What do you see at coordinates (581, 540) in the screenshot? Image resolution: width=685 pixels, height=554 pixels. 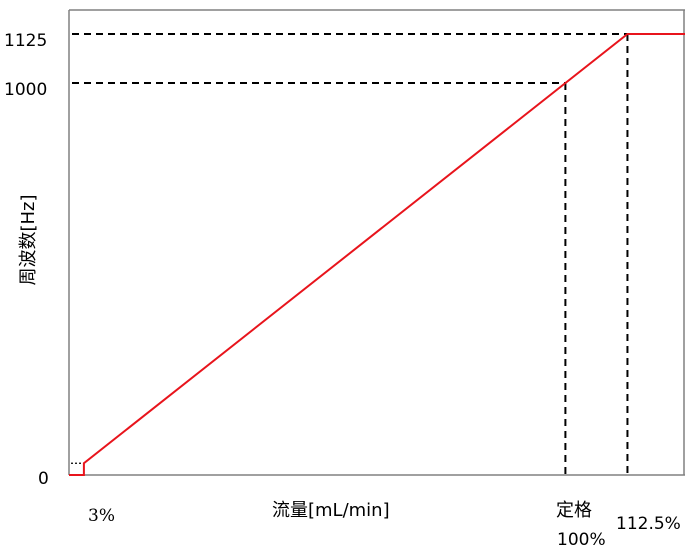 I see `x-rated-percent-label: 100%` at bounding box center [581, 540].